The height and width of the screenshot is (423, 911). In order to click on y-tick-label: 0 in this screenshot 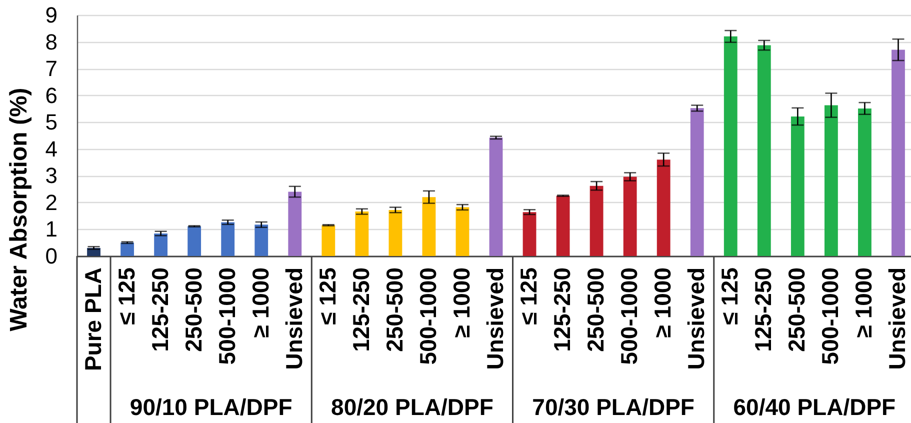, I will do `click(51, 256)`.